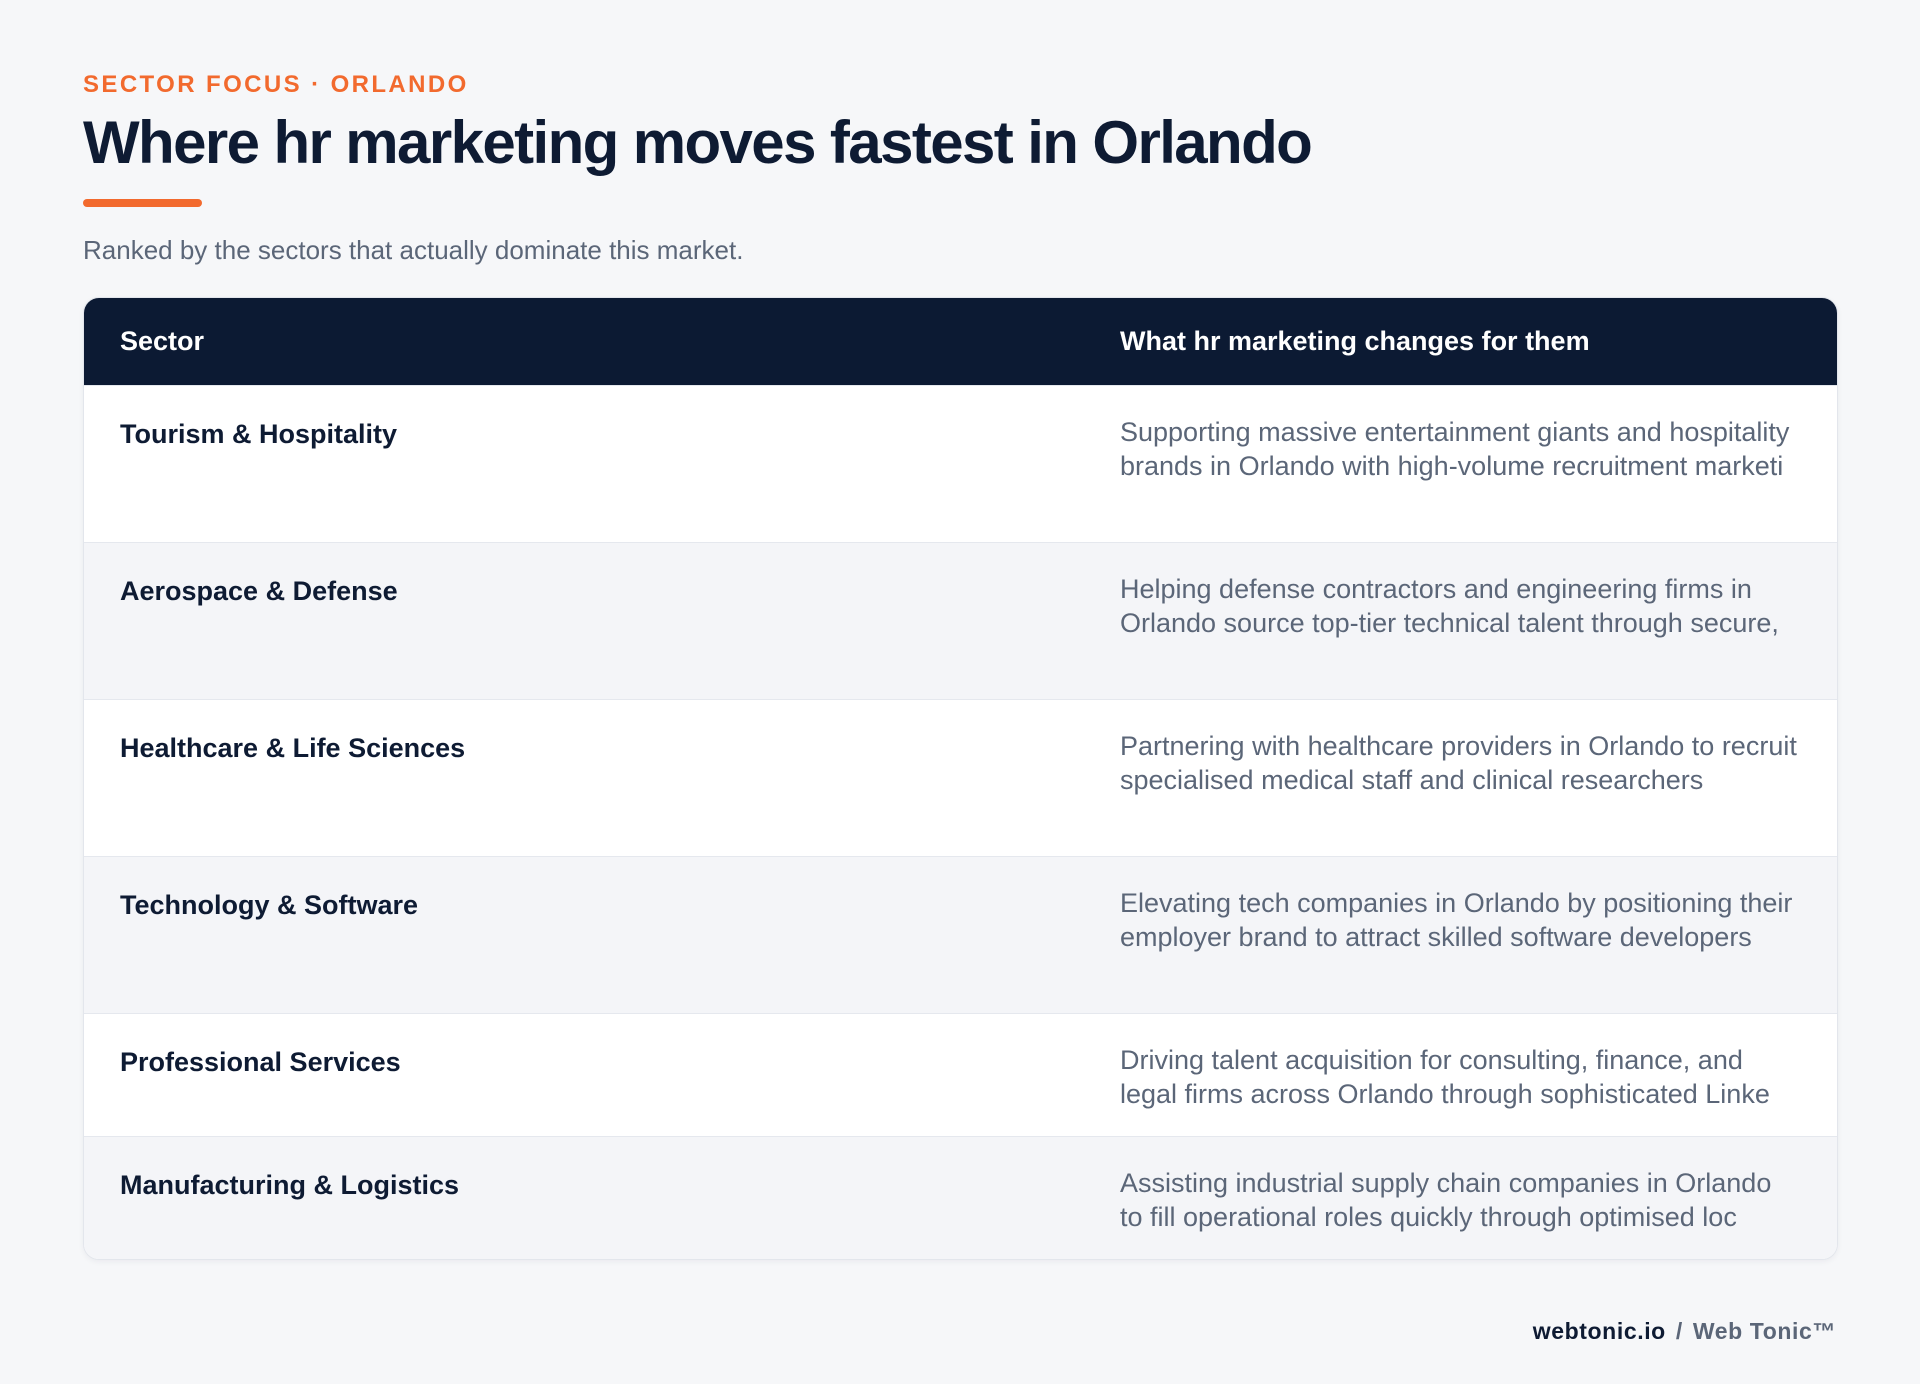  What do you see at coordinates (290, 1185) in the screenshot?
I see `sector-name: Manufacturing & Logistics` at bounding box center [290, 1185].